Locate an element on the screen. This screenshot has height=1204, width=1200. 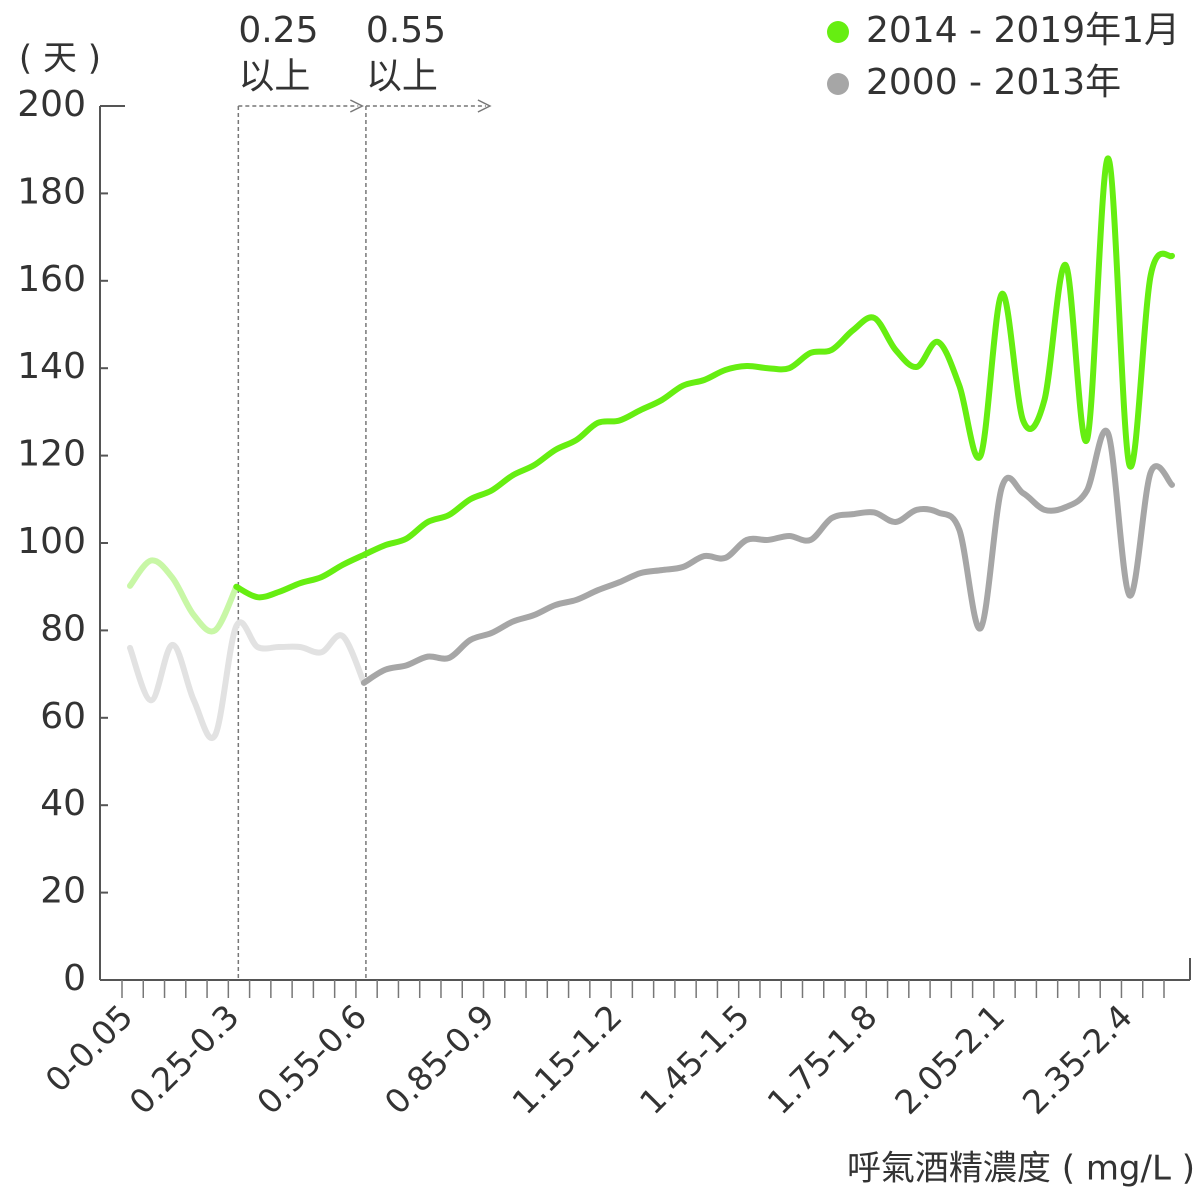
y-tick-label: 160 is located at coordinates (51, 279).